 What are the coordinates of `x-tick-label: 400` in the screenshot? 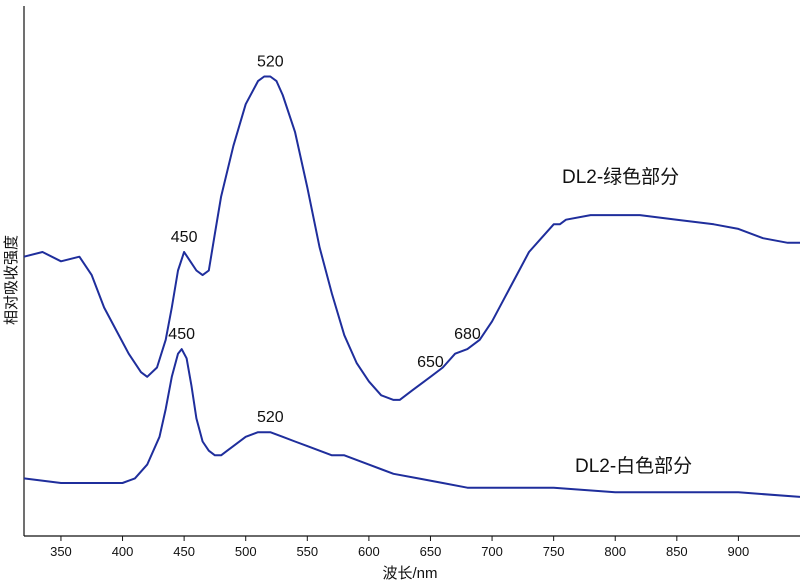 It's located at (123, 551).